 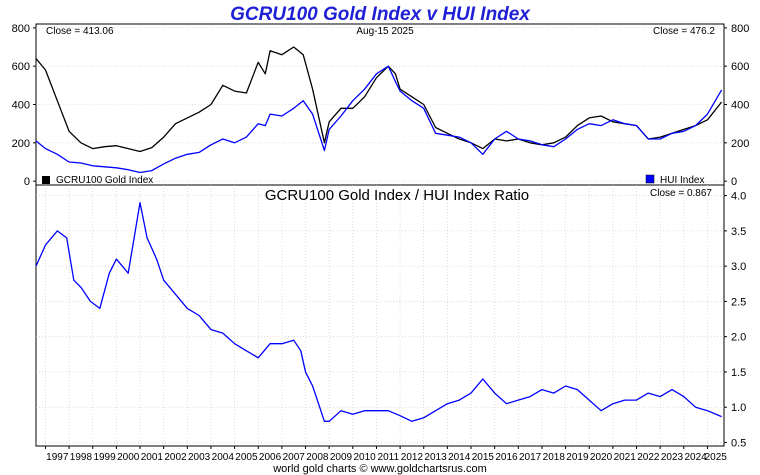 I want to click on top-left-tick-label: 800, so click(x=21, y=29).